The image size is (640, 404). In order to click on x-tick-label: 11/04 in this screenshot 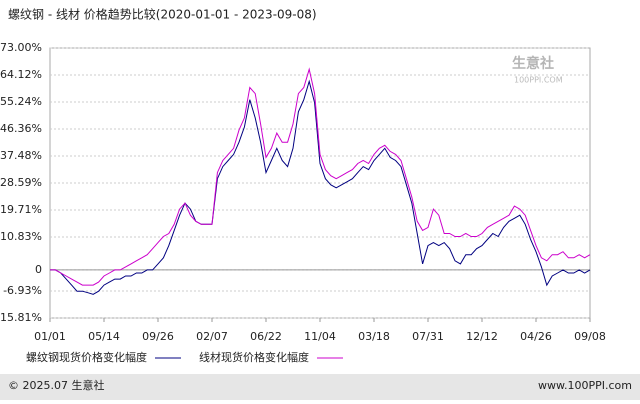, I will do `click(320, 336)`.